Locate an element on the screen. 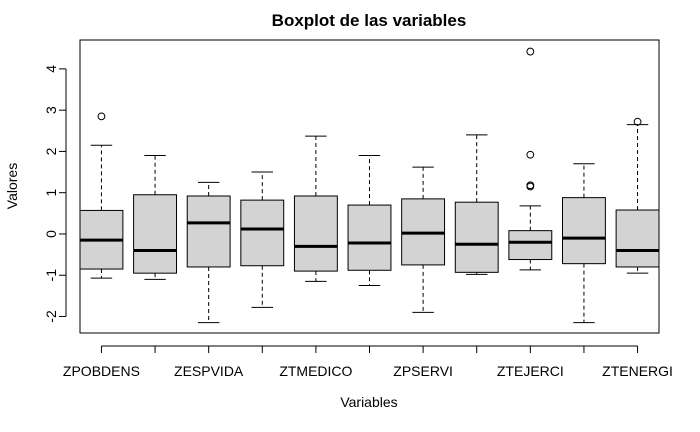 The height and width of the screenshot is (432, 700). x-tick-label: ZPOBDENS is located at coordinates (101, 371).